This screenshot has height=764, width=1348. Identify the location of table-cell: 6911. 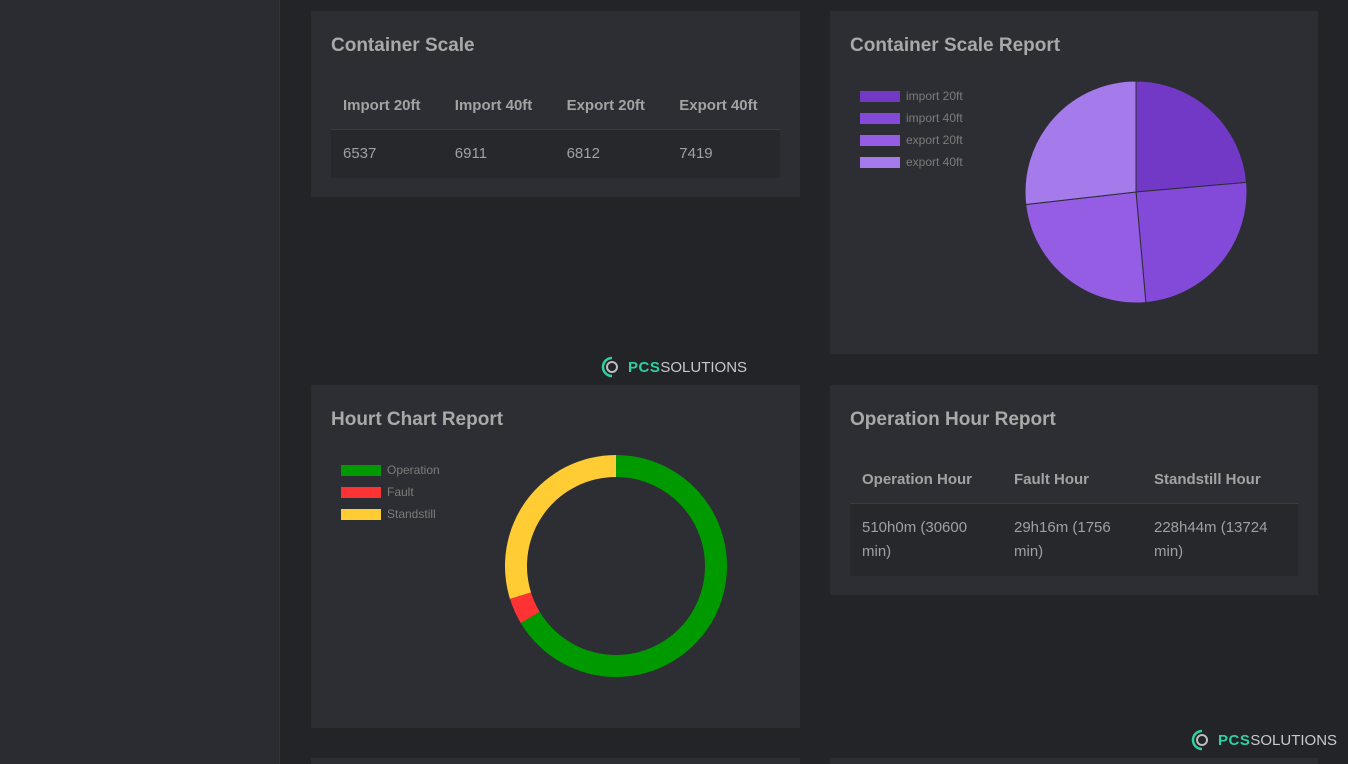
(498, 153).